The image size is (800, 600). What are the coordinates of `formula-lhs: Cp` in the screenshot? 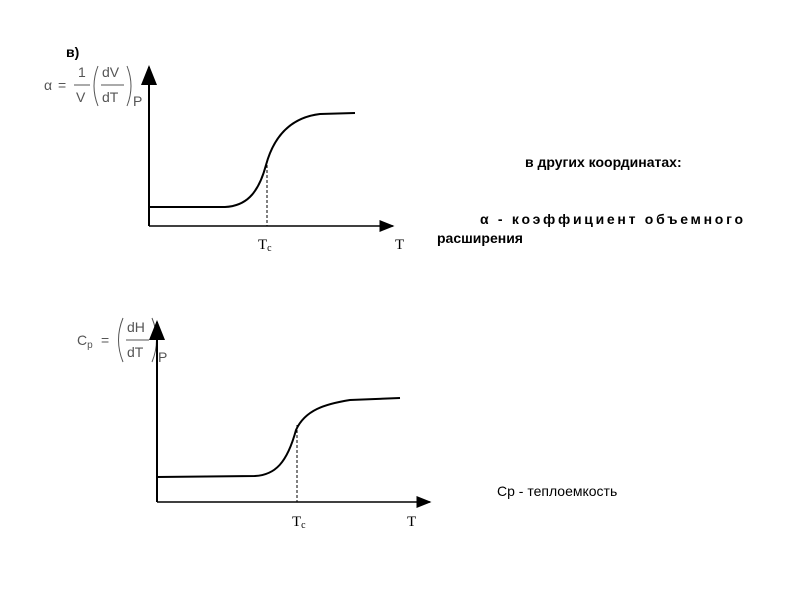 It's located at (85, 341).